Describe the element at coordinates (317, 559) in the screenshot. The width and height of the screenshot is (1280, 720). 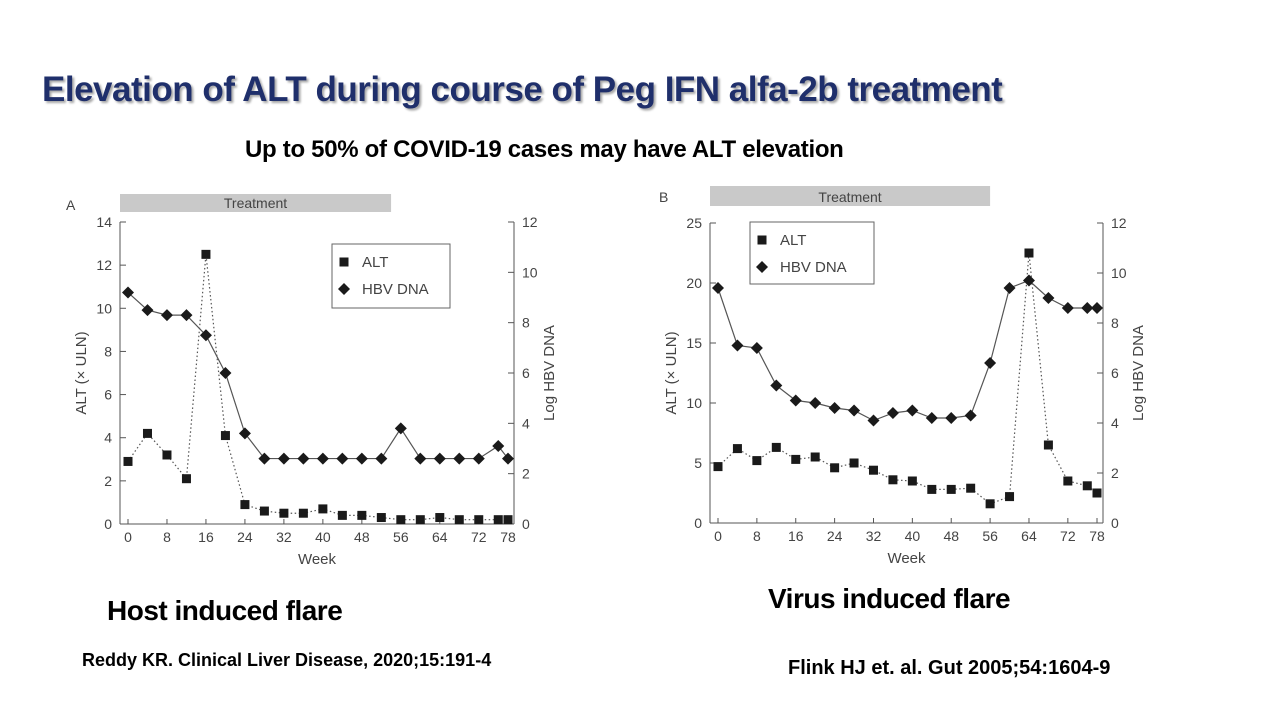
I see `x-axis-label: Week` at that location.